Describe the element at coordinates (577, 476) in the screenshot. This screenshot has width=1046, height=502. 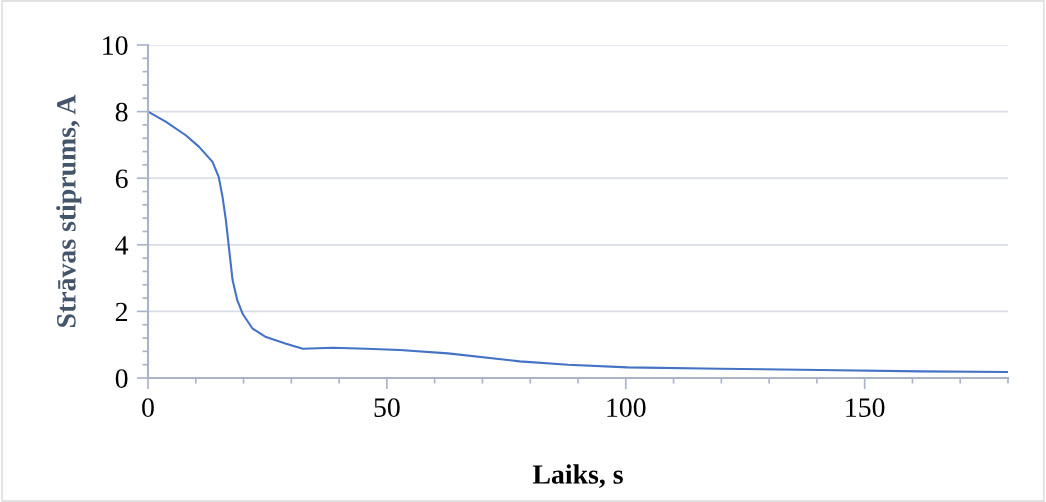
I see `x-axis-title: Laiks, s` at that location.